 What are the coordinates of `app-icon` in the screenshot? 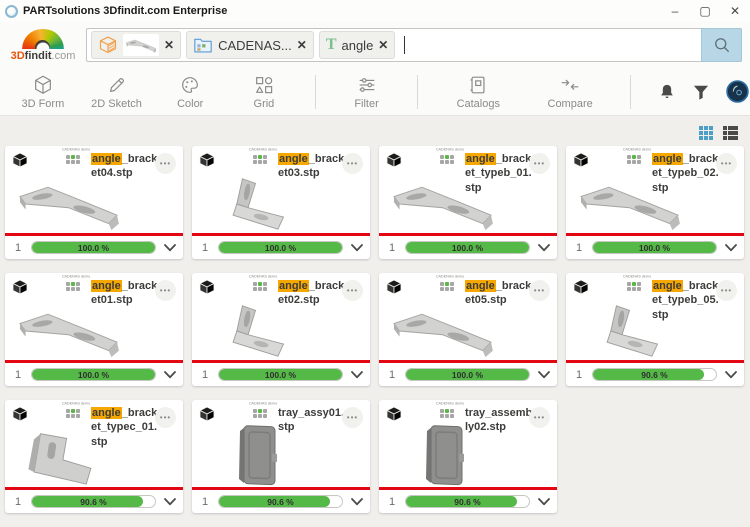 It's located at (11, 11).